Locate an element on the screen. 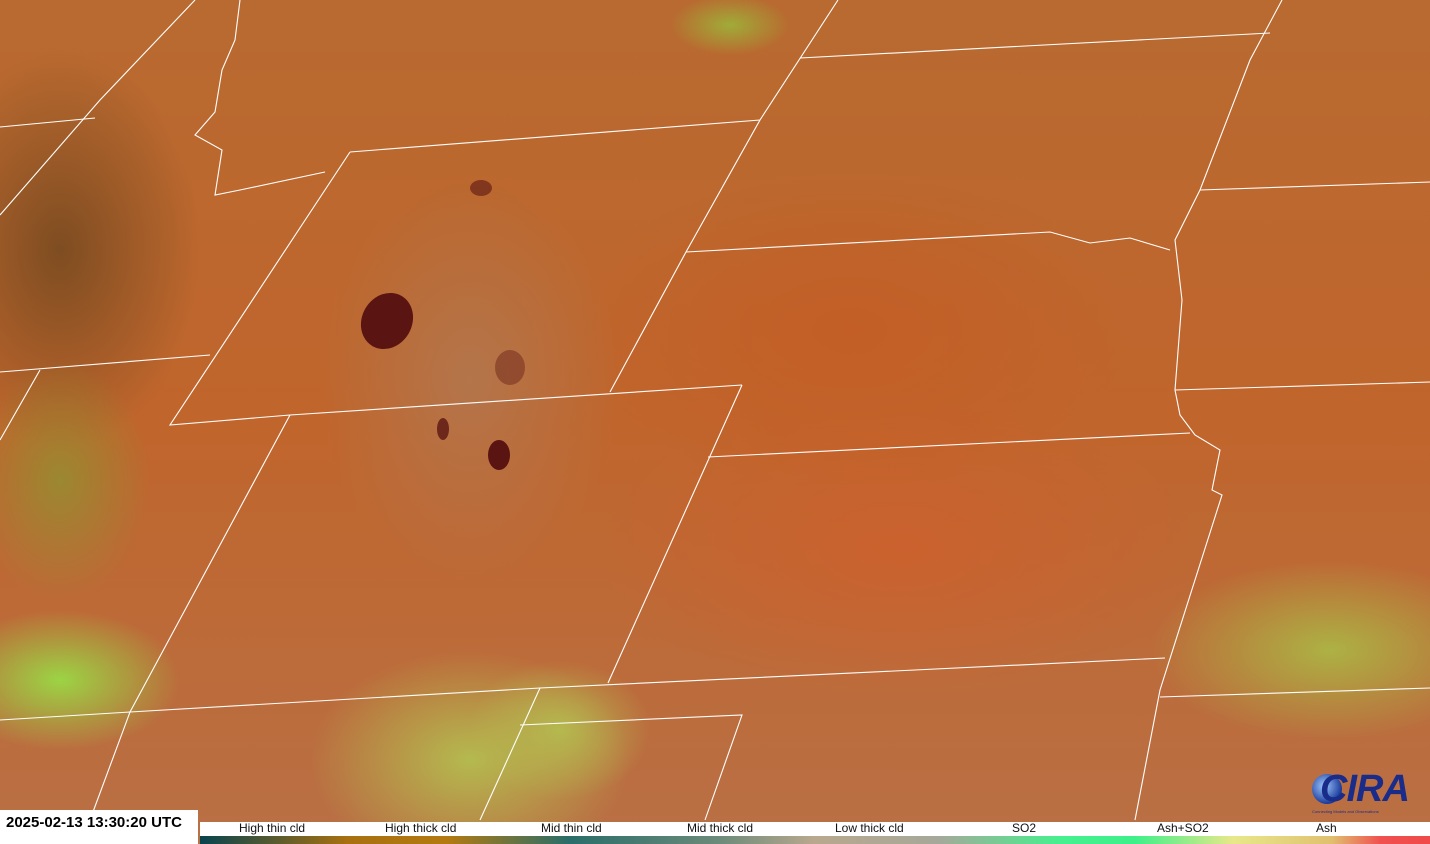 The width and height of the screenshot is (1430, 844). legend-label: High thick cld is located at coordinates (421, 828).